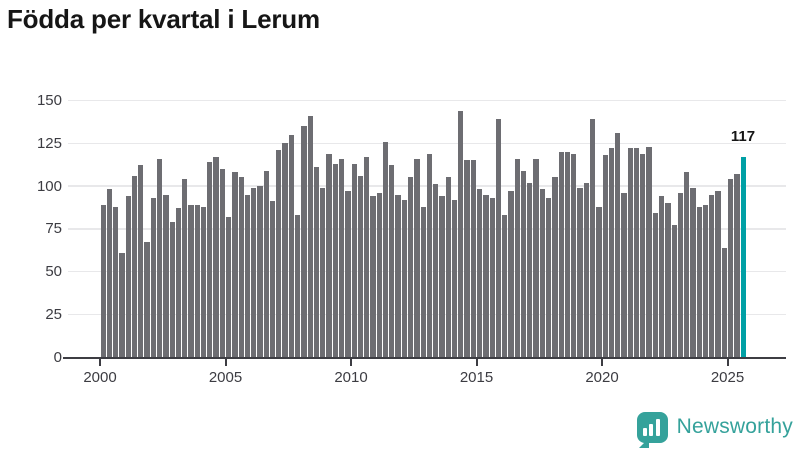 Image resolution: width=800 pixels, height=450 pixels. I want to click on newsworthy-logo: Newsworthy, so click(714, 429).